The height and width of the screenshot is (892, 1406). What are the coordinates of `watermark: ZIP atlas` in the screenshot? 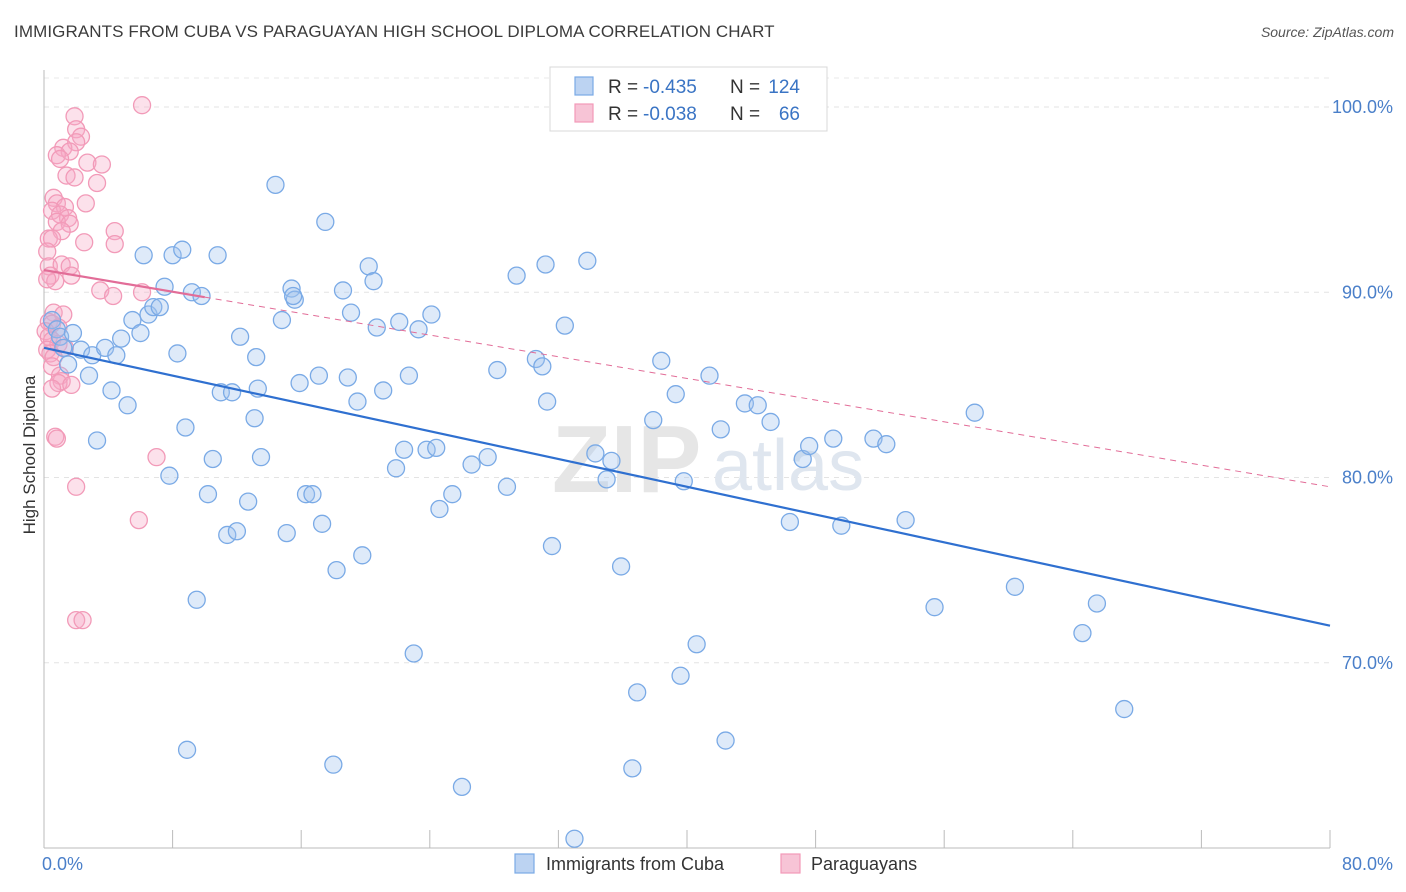 It's located at (708, 459).